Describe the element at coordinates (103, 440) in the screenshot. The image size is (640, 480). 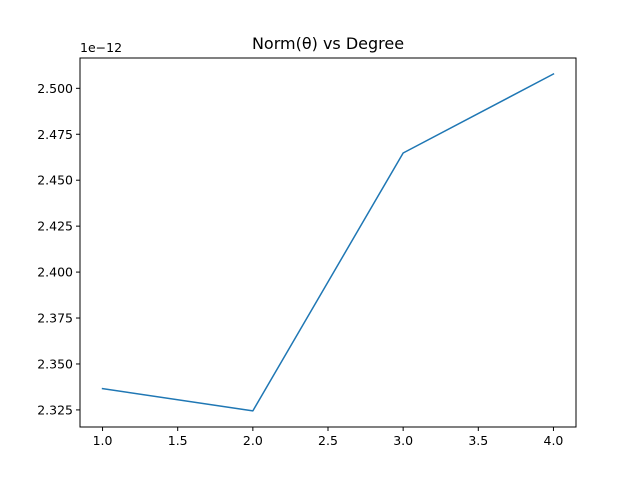
I see `x-tick-label: 1.0` at that location.